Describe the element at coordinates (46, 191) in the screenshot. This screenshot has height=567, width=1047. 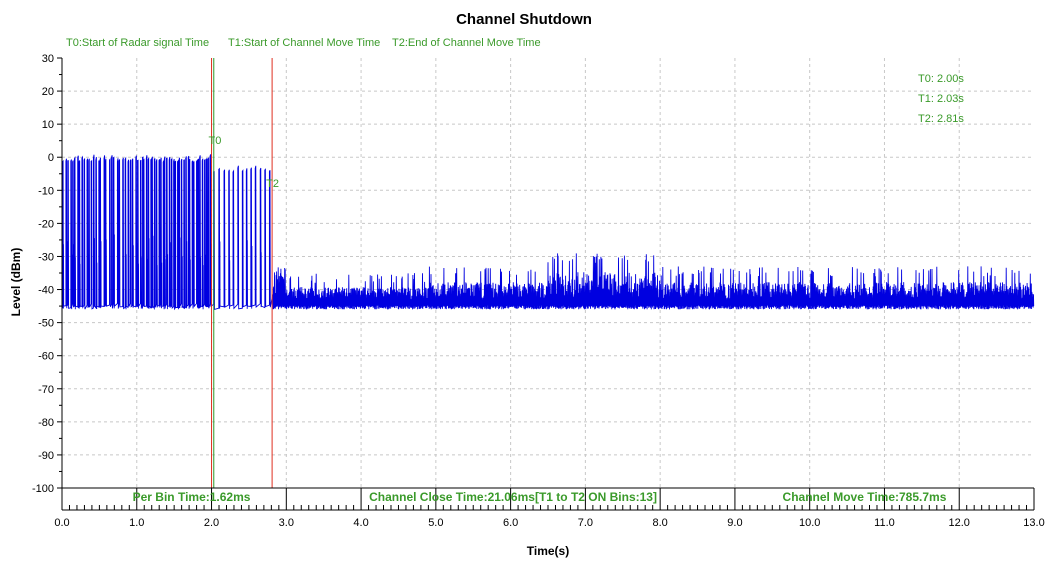
I see `y-tick-label: -10` at that location.